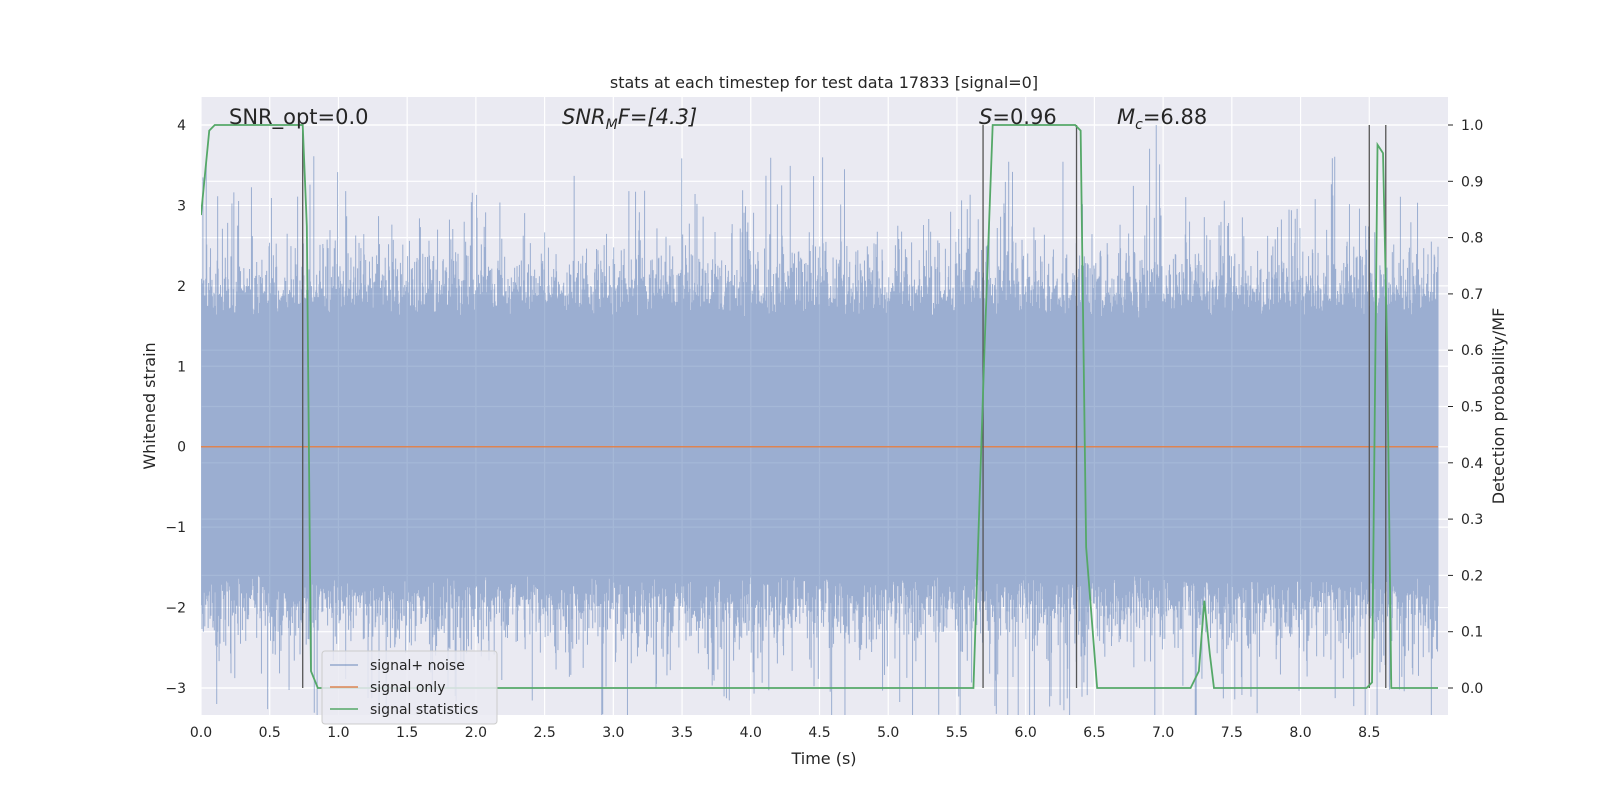 Image resolution: width=1600 pixels, height=800 pixels. Describe the element at coordinates (181, 287) in the screenshot. I see `y-left-tick-label: 2` at that location.